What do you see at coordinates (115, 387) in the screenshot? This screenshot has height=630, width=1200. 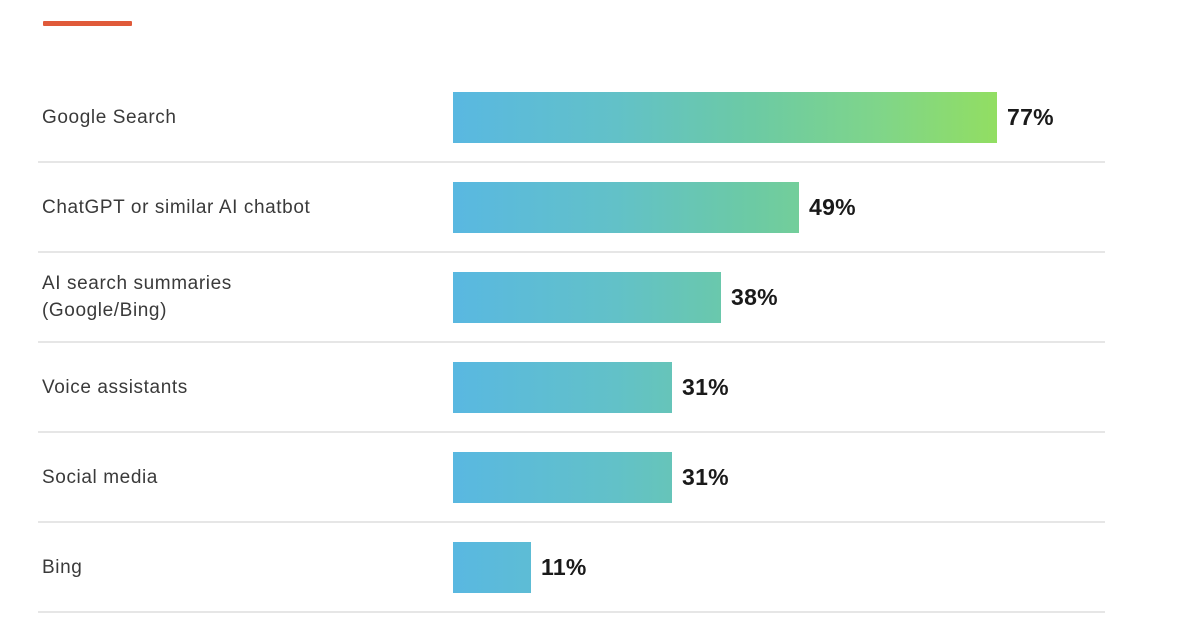 I see `row-label-line: Voice assistants` at bounding box center [115, 387].